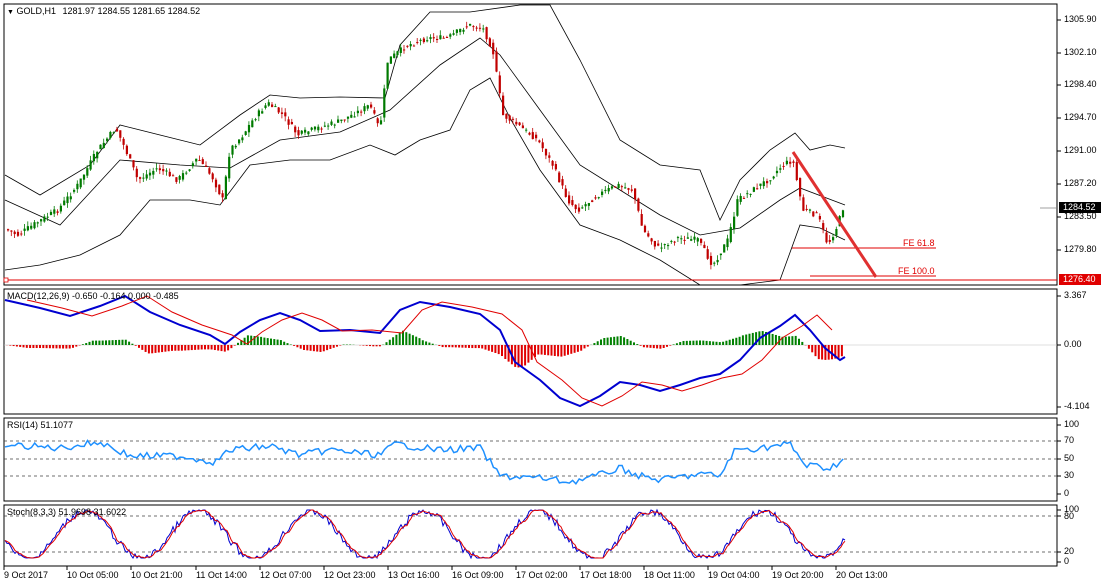  I want to click on stoch-levels, so click(530, 534).